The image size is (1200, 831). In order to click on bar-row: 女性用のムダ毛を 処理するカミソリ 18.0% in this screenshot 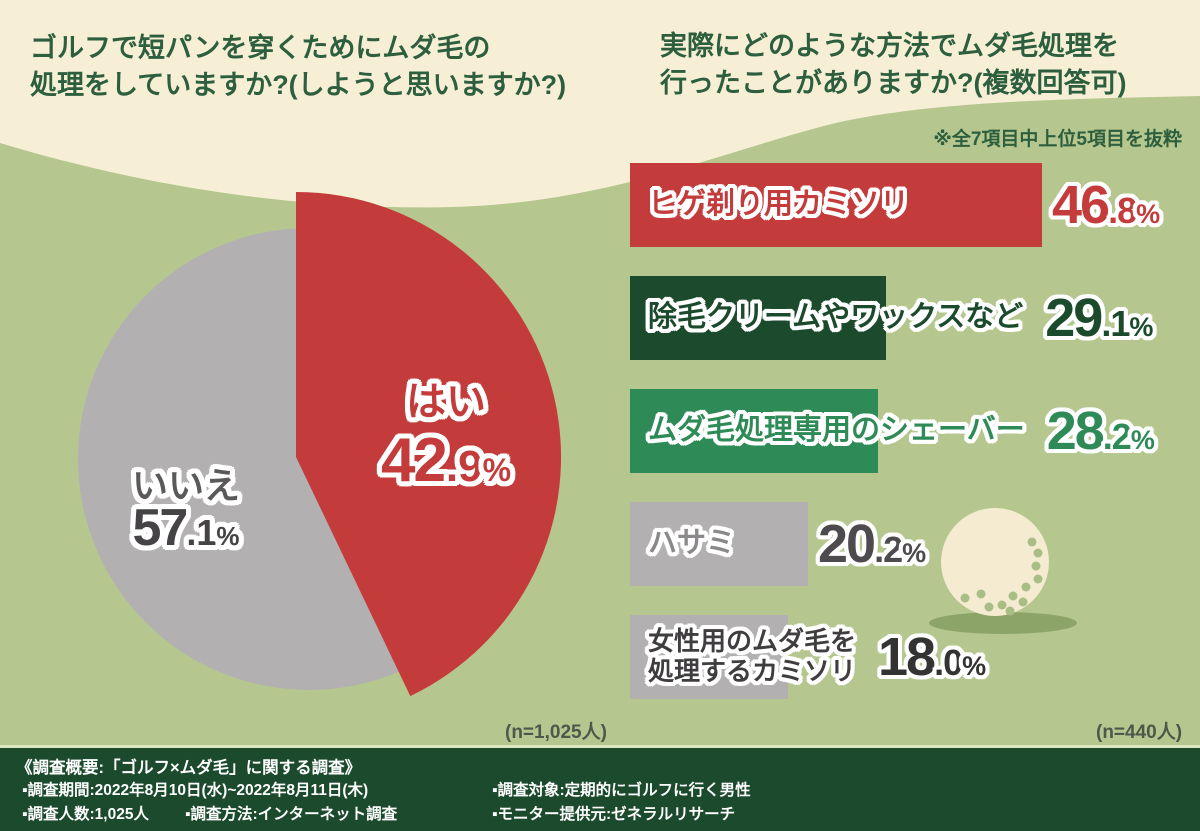, I will do `click(913, 657)`.